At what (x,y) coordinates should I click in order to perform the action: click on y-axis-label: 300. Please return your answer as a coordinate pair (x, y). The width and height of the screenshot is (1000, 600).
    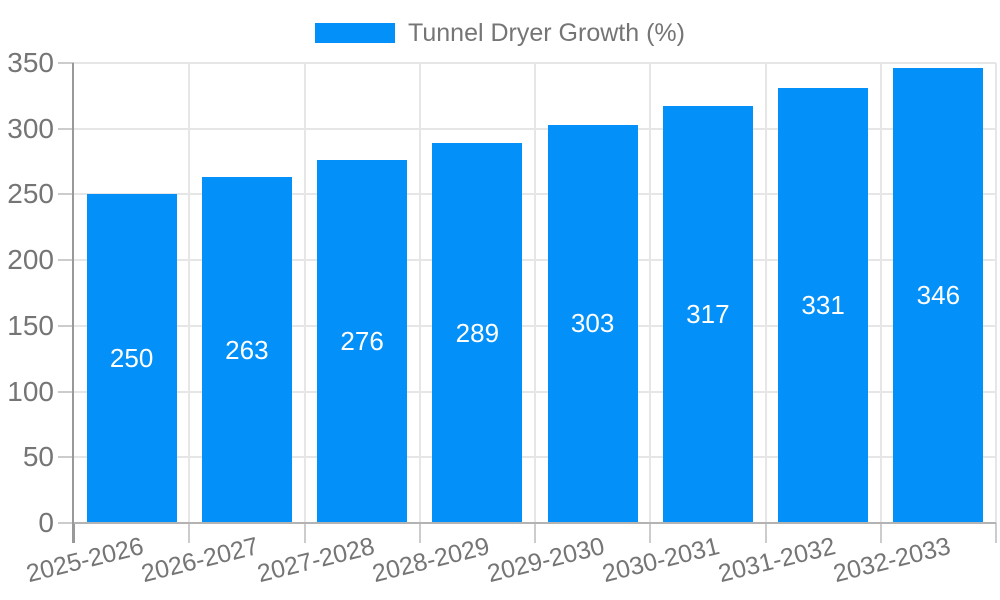
    Looking at the image, I should click on (30, 128).